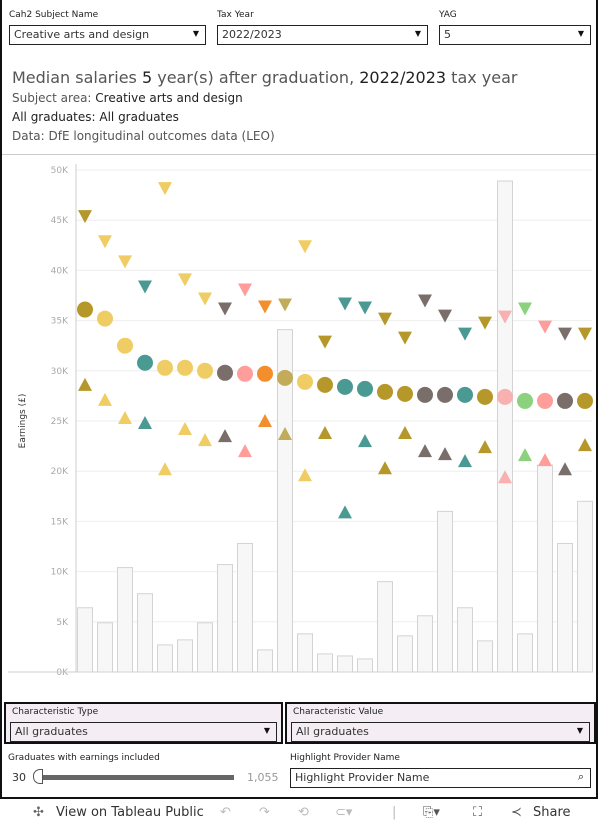 Image resolution: width=600 pixels, height=827 pixels. Describe the element at coordinates (303, 812) in the screenshot. I see `revert-icon: ⟲` at that location.